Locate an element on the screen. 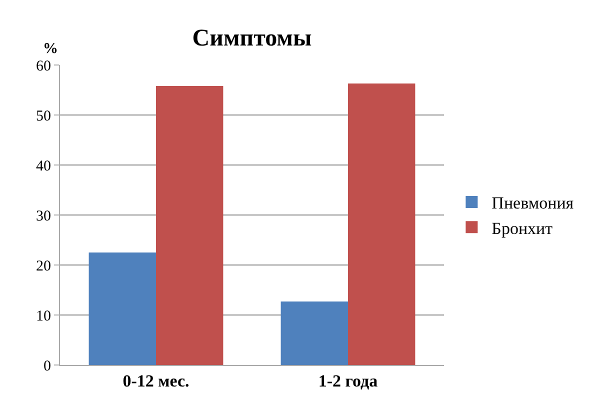  y-tick-label: 20 is located at coordinates (43, 266).